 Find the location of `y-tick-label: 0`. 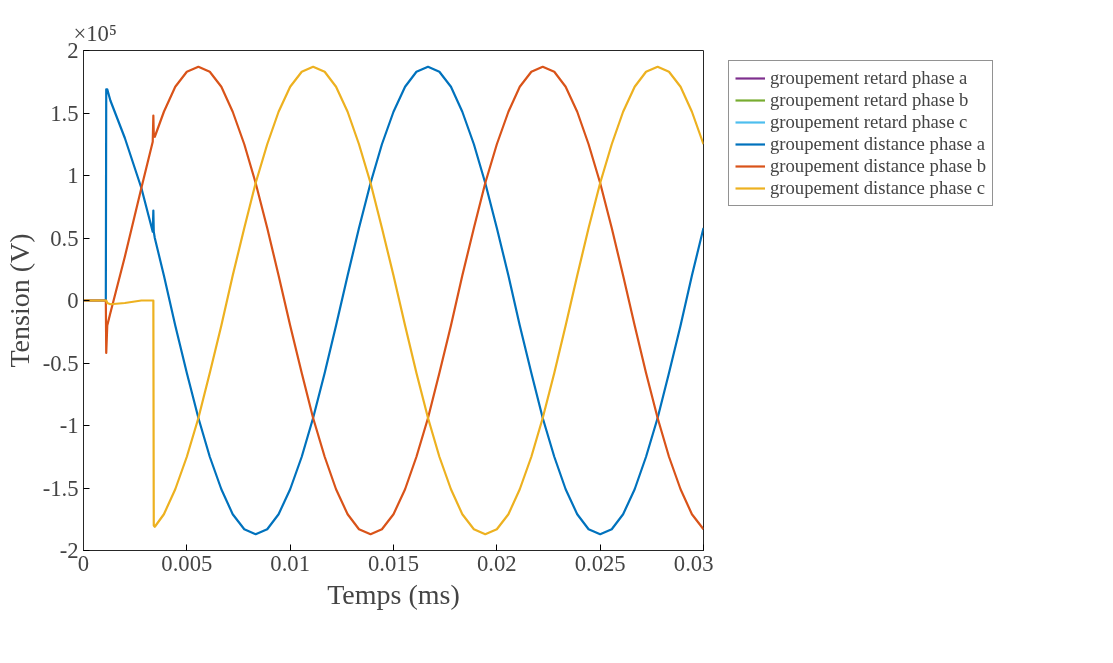

y-tick-label: 0 is located at coordinates (73, 300).